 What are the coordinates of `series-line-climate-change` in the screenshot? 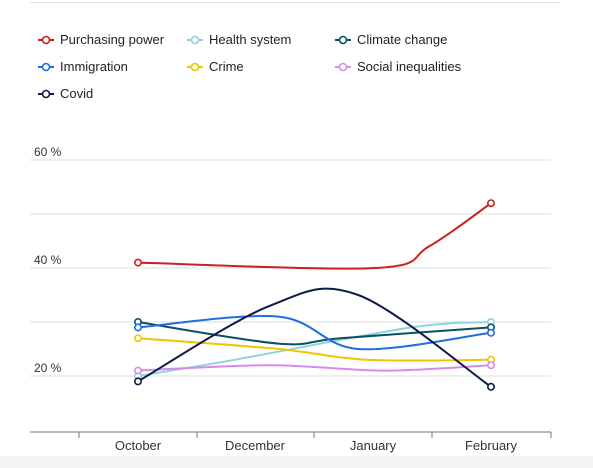 It's located at (314, 333).